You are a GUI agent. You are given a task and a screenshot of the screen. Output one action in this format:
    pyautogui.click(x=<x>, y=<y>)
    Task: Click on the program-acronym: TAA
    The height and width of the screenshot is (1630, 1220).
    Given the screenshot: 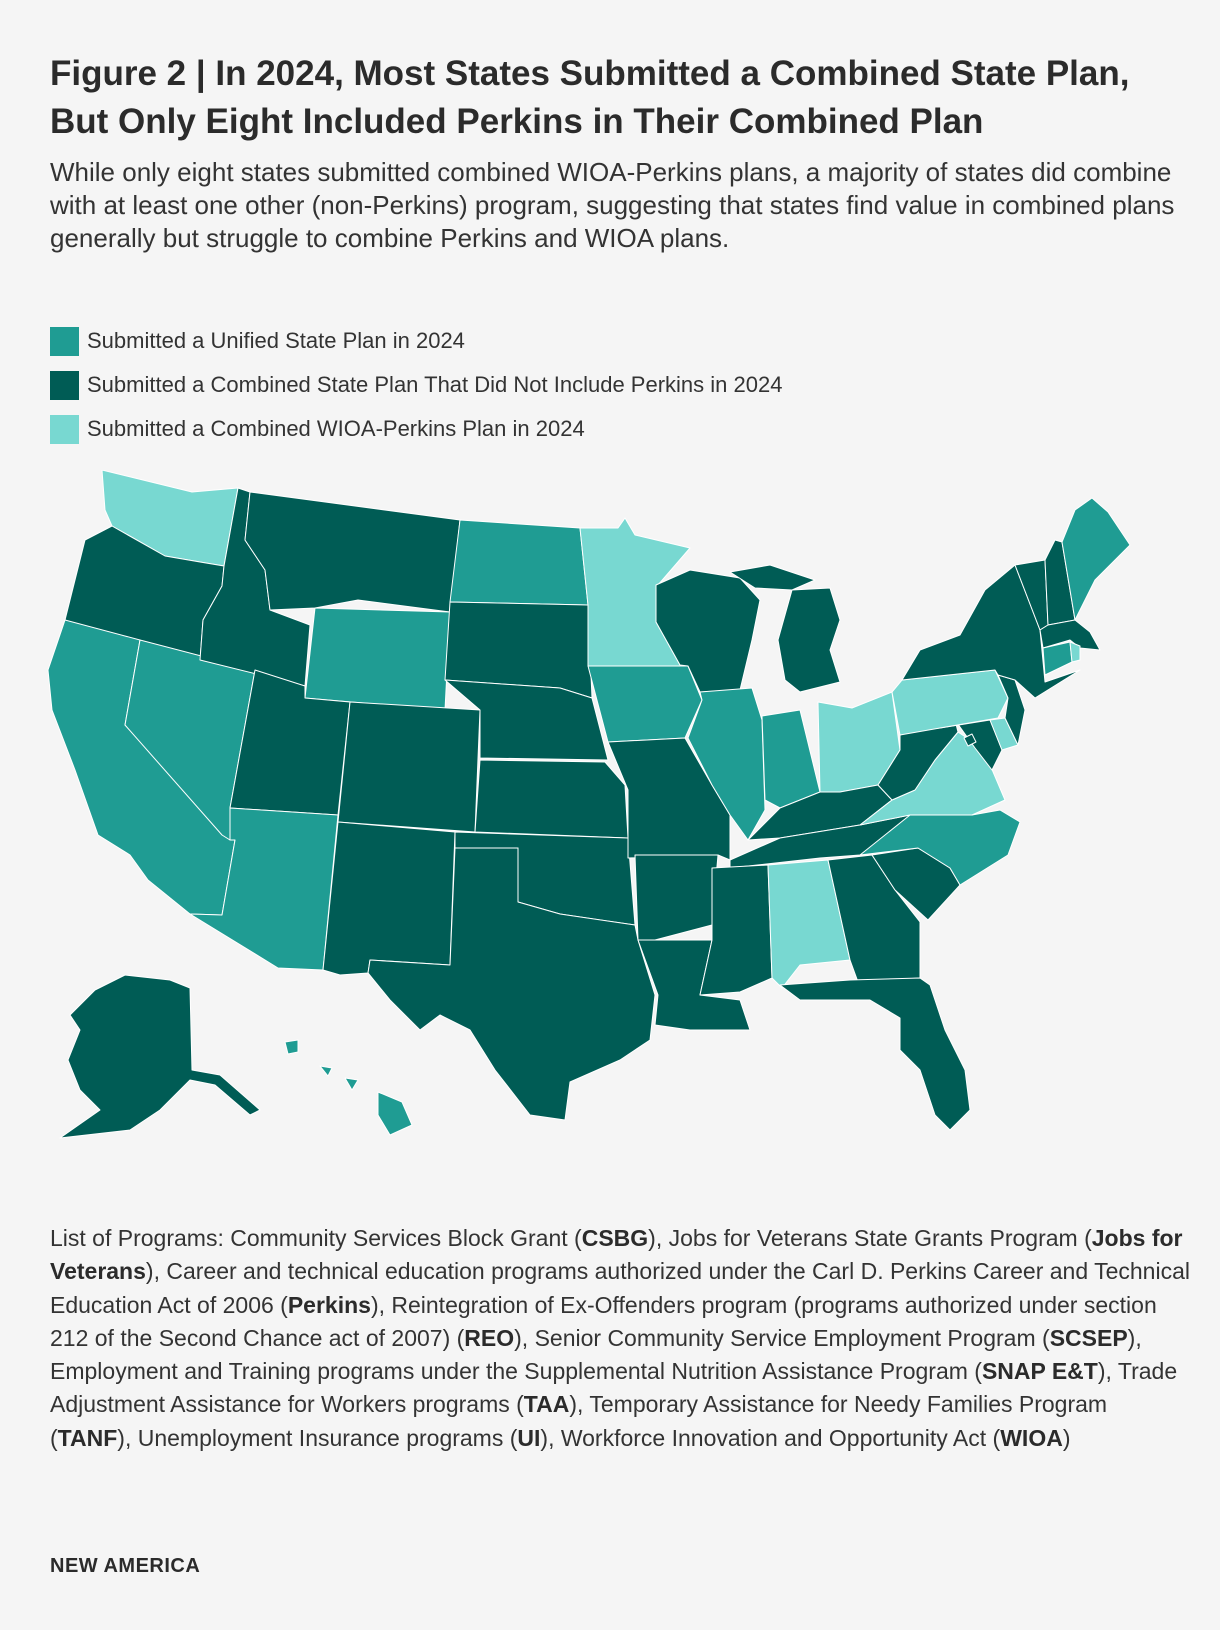 What is the action you would take?
    pyautogui.click(x=546, y=1404)
    